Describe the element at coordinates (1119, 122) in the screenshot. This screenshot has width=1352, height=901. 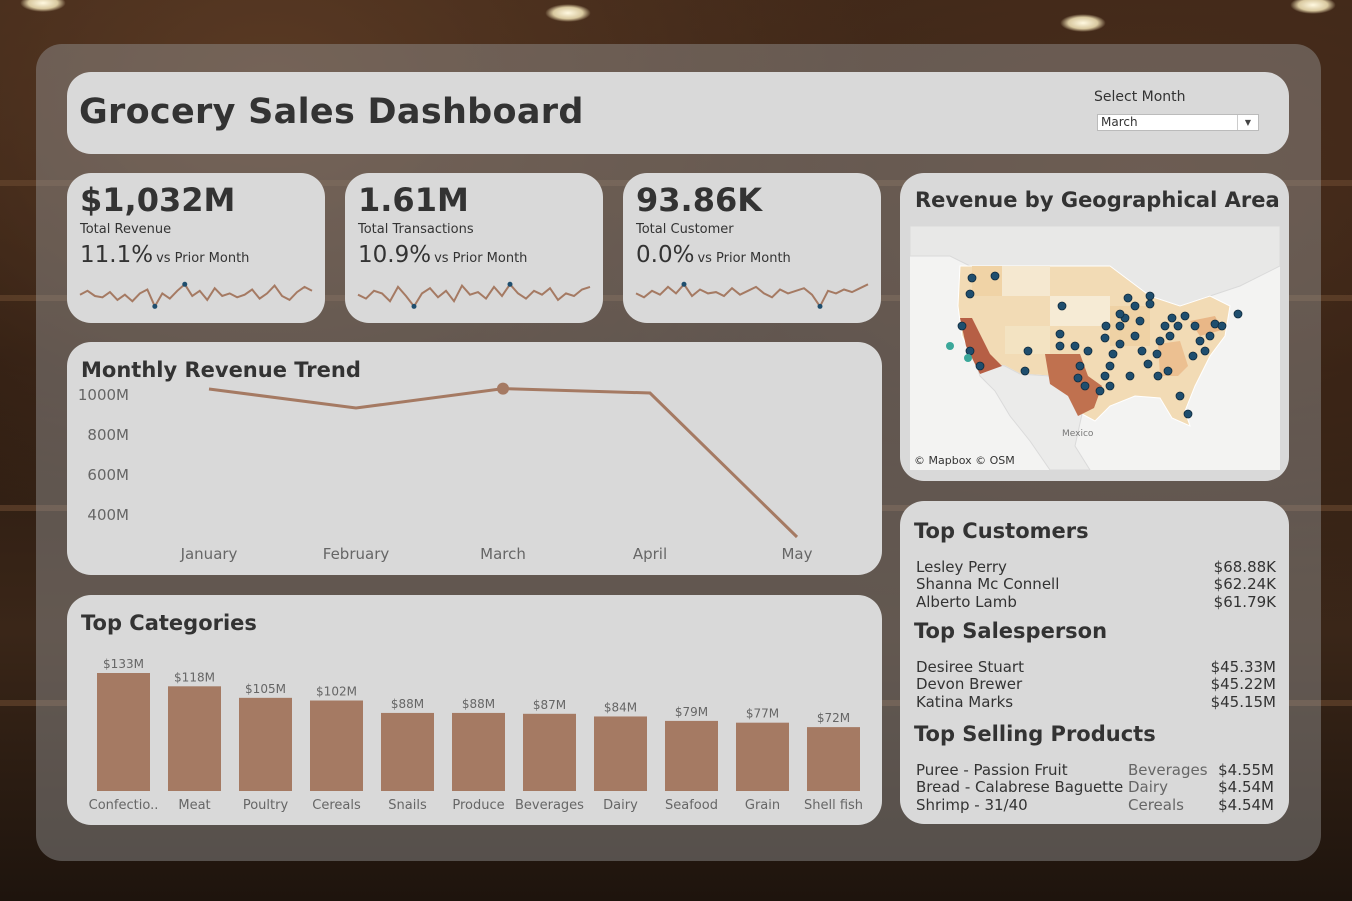
I see `month-select-value: March` at that location.